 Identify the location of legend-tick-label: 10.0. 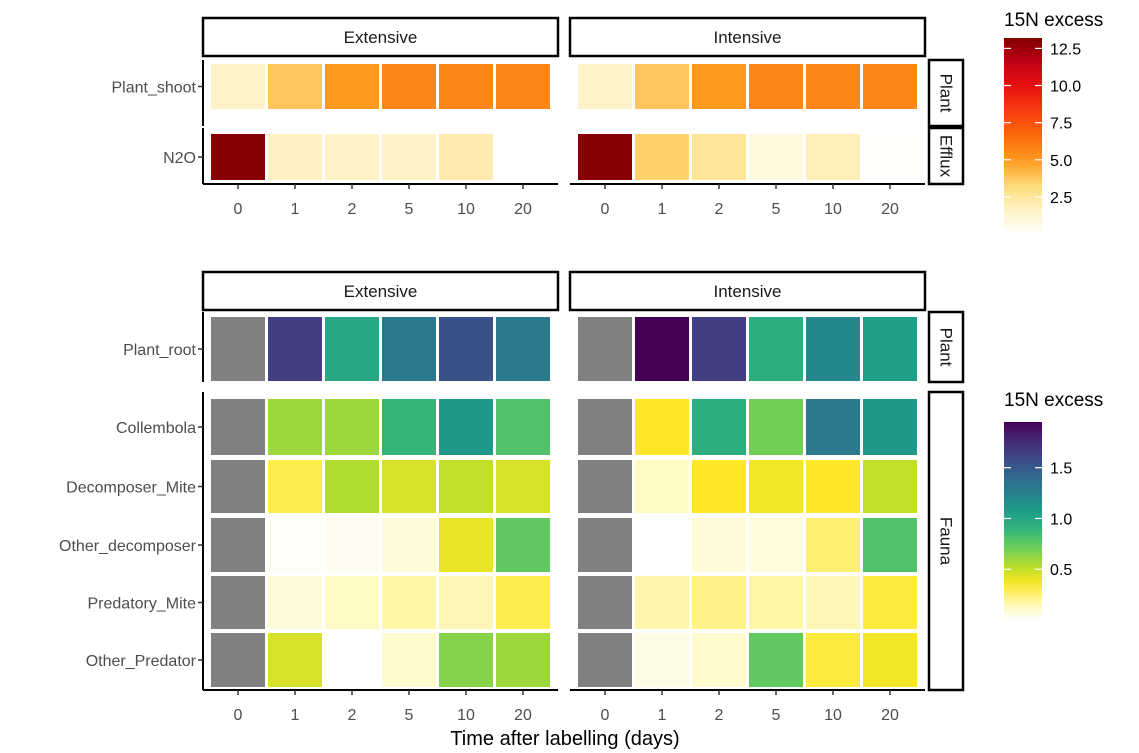
(1065, 87).